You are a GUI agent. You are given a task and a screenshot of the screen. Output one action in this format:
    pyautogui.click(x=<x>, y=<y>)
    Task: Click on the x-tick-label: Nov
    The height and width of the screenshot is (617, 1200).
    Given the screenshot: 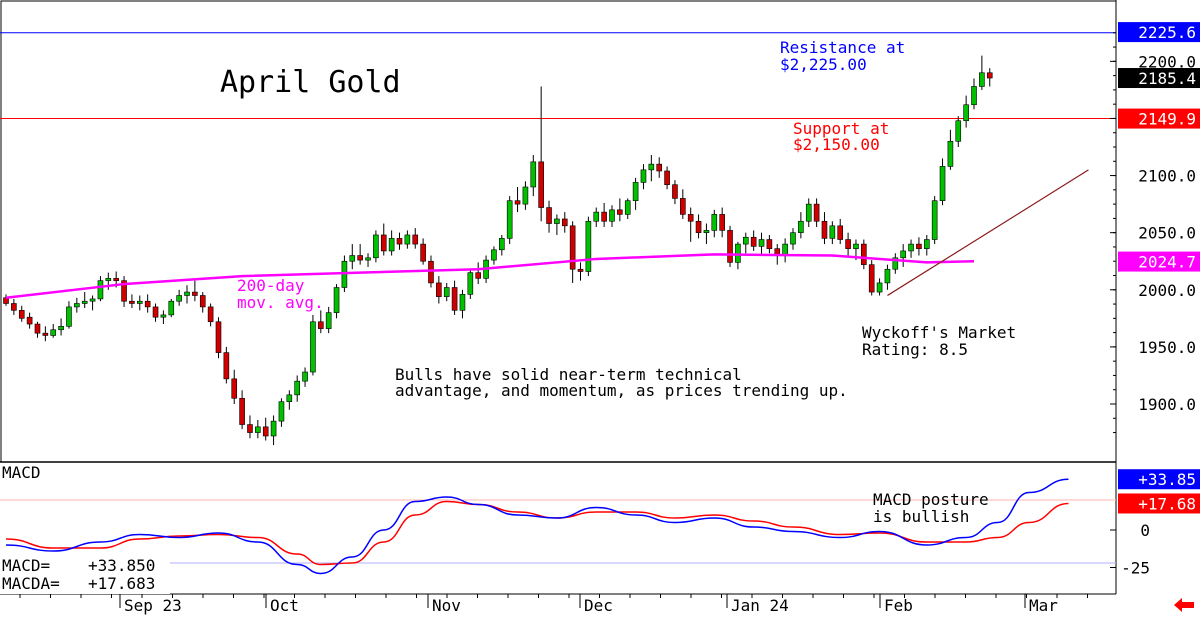 What is the action you would take?
    pyautogui.click(x=446, y=605)
    